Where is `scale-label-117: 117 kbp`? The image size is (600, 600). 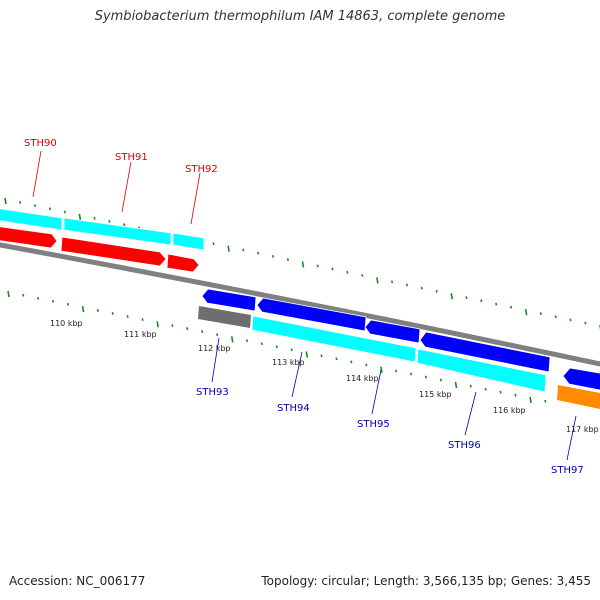
scale-label-117: 117 kbp is located at coordinates (582, 429).